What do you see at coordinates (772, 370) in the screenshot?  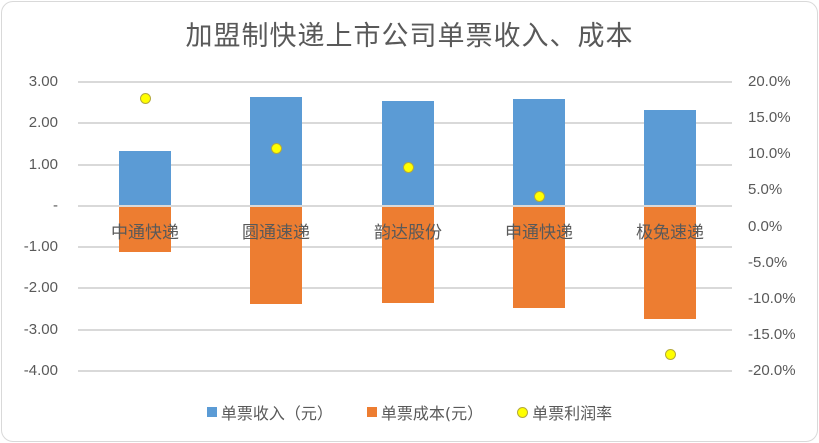 I see `right-axis-tick: -20.0%` at bounding box center [772, 370].